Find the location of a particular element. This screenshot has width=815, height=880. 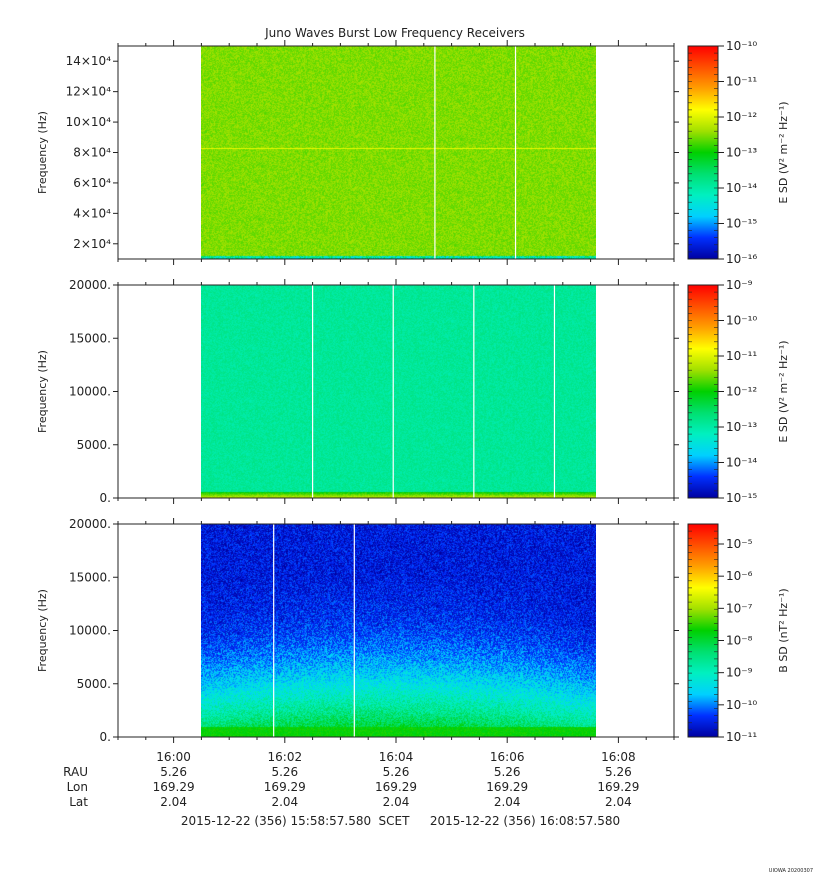

x-tick-label: 16:04 is located at coordinates (396, 757).